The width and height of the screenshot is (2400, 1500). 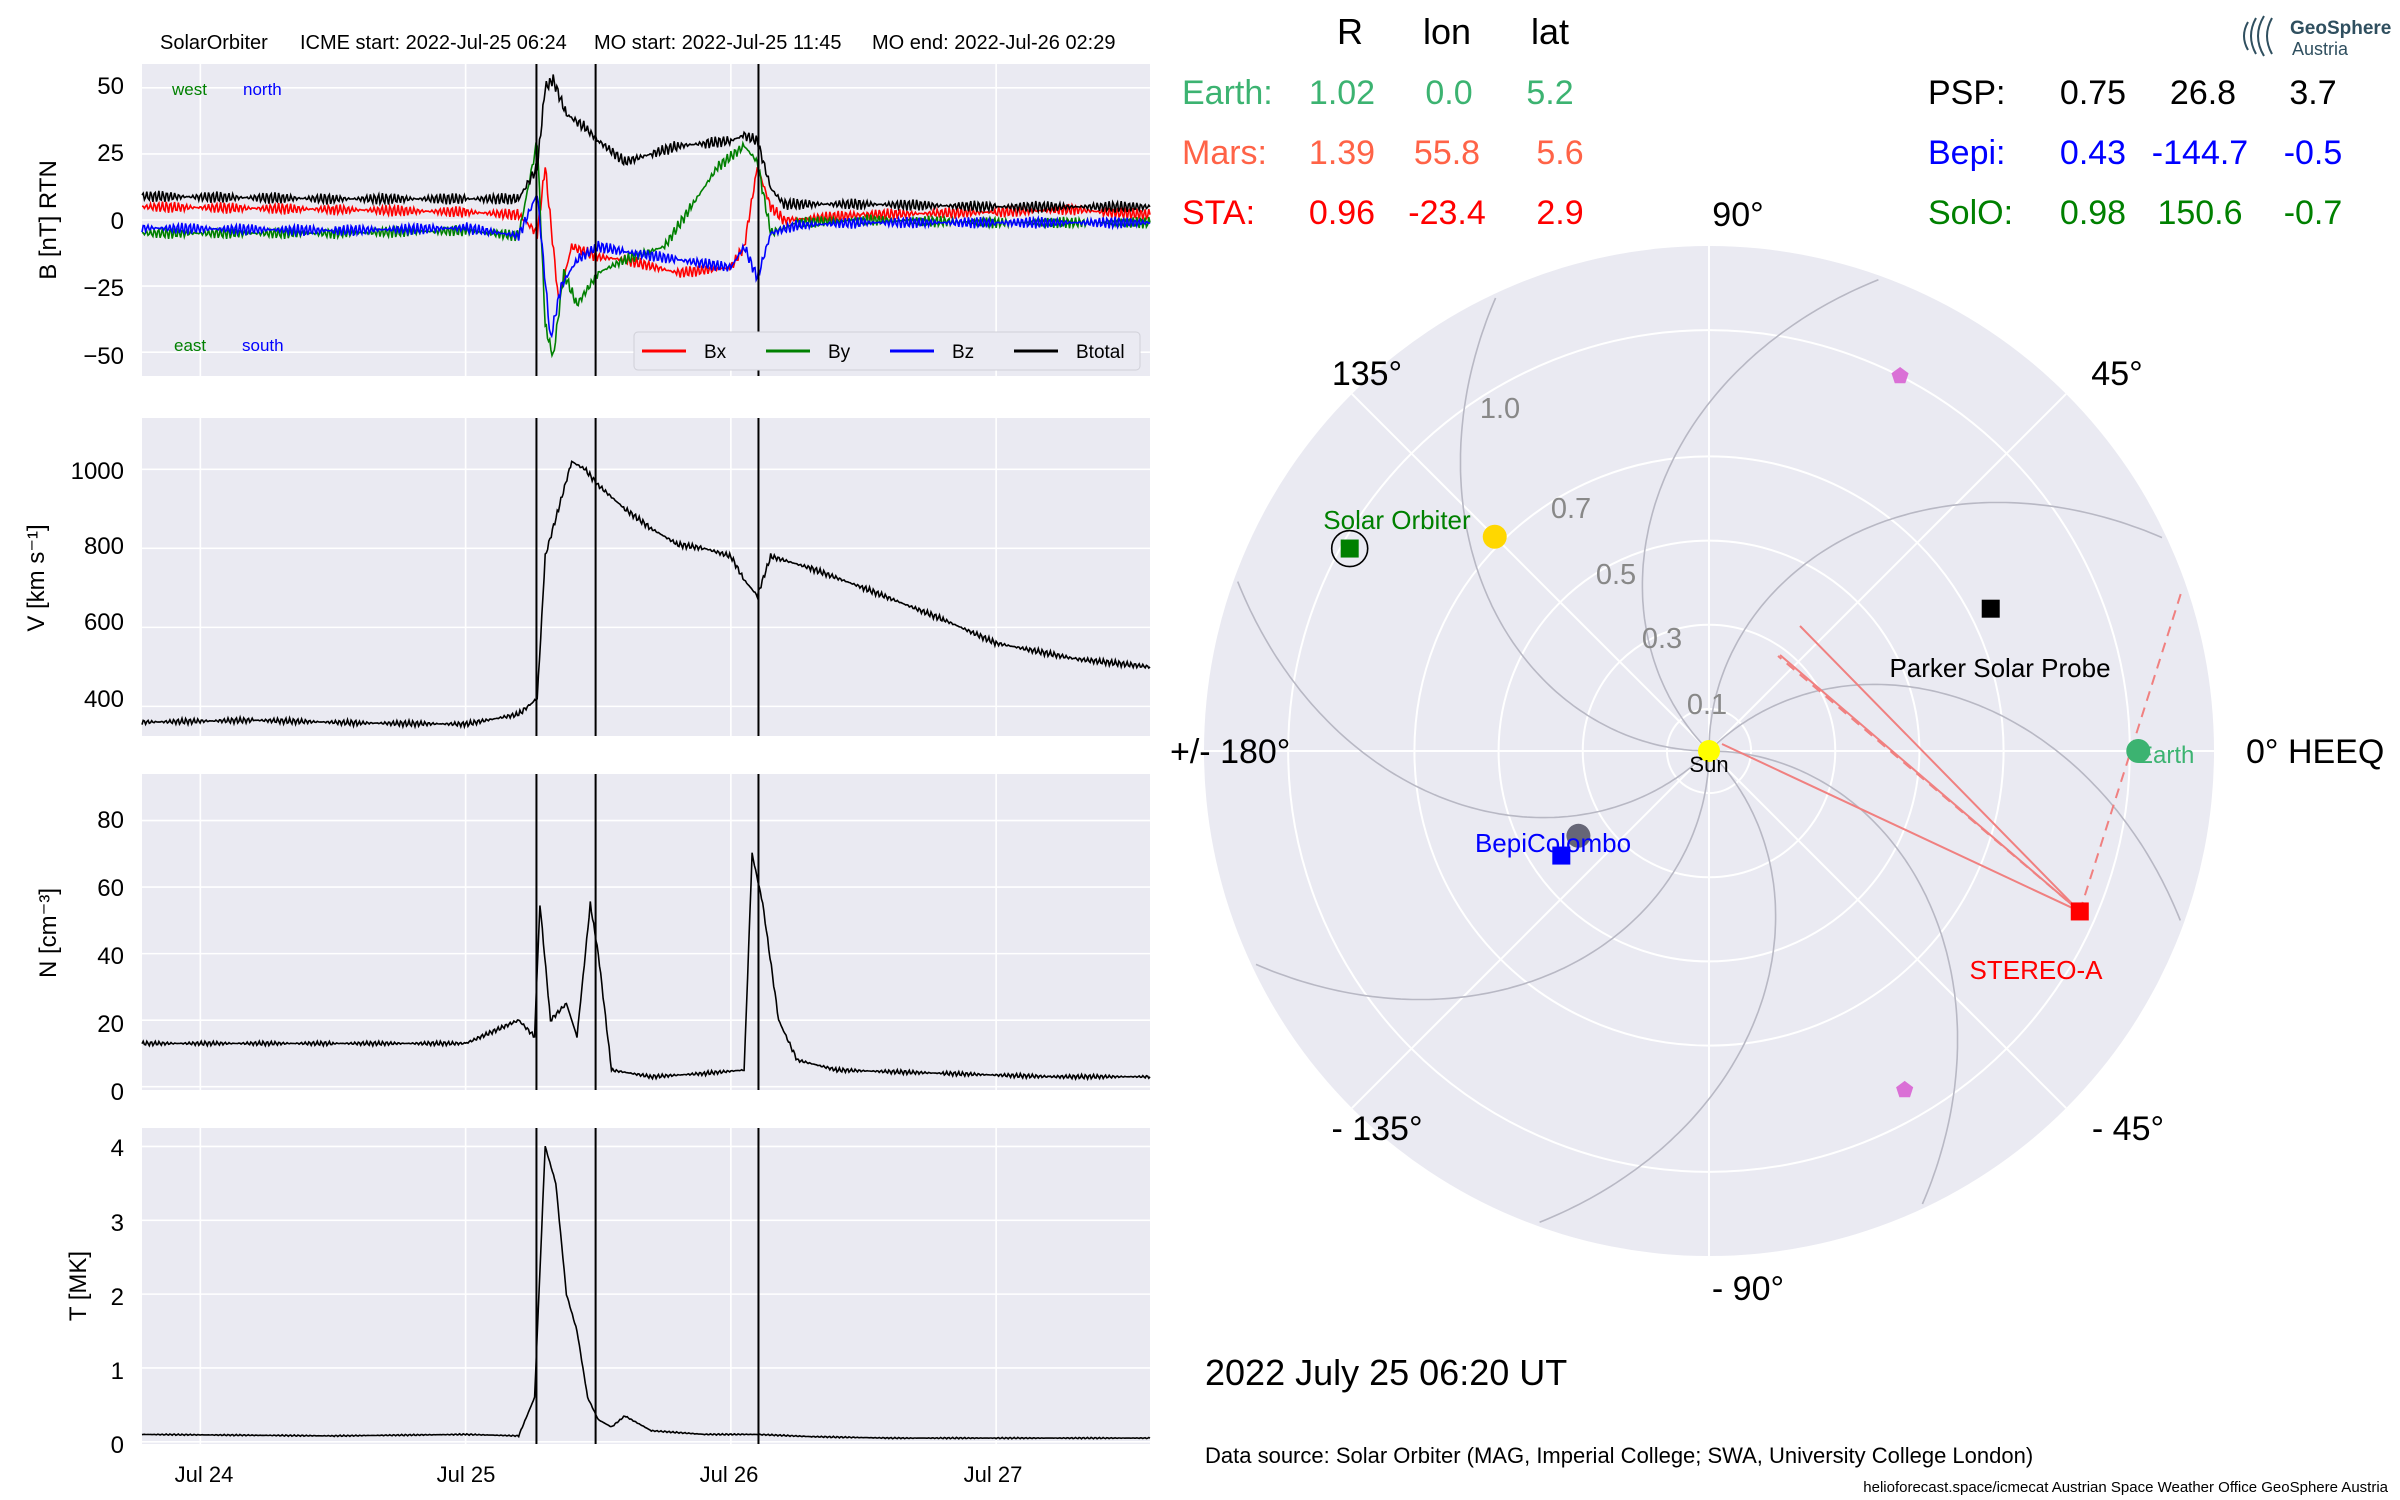 I want to click on series-btotal, so click(x=646, y=144).